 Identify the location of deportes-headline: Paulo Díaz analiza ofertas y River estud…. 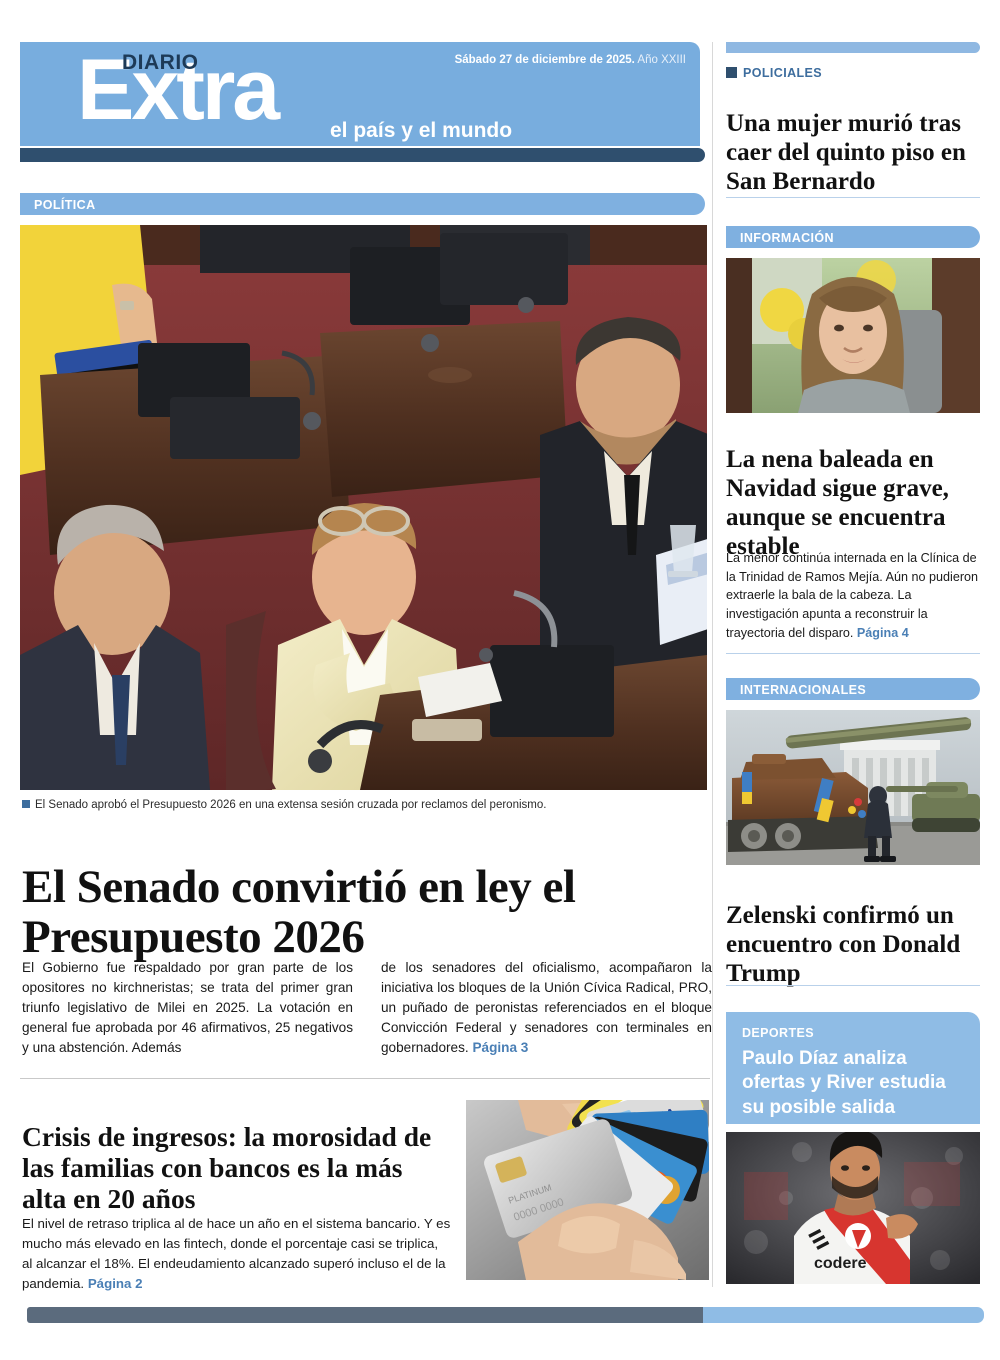
(844, 1083).